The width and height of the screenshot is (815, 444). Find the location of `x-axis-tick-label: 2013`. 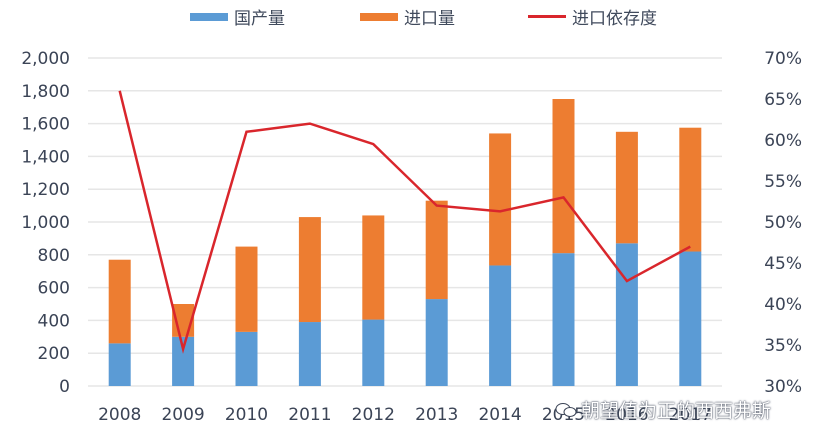

x-axis-tick-label: 2013 is located at coordinates (436, 415).